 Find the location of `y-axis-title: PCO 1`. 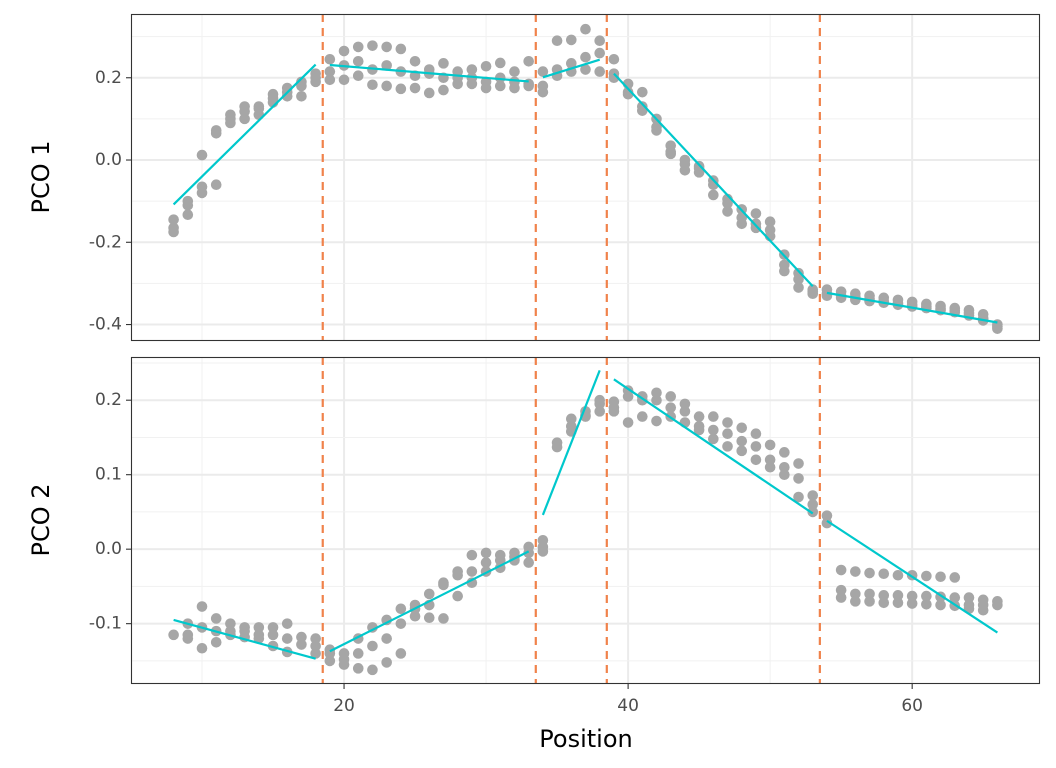

y-axis-title: PCO 1 is located at coordinates (41, 176).